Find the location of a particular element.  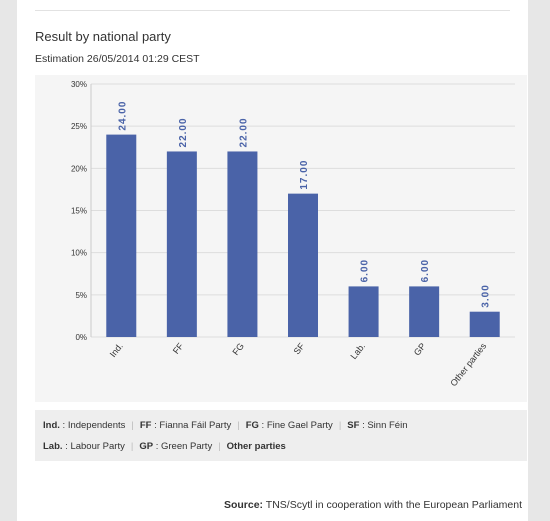

x-tick-label: FF is located at coordinates (178, 348).